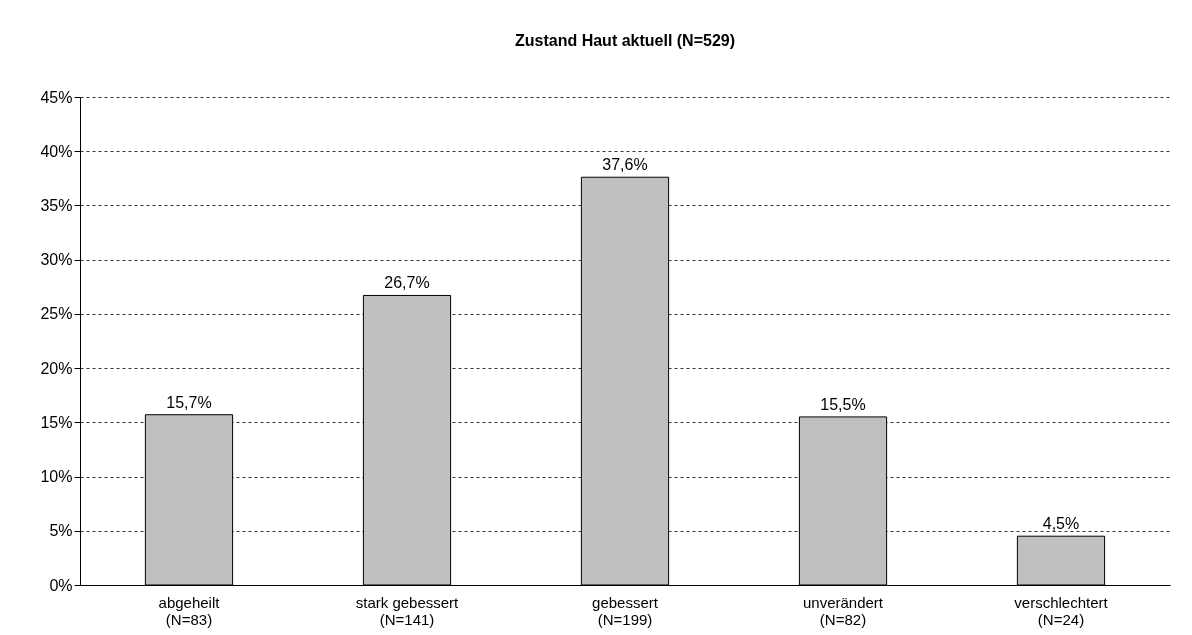  What do you see at coordinates (843, 404) in the screenshot?
I see `data-label: 15,5%` at bounding box center [843, 404].